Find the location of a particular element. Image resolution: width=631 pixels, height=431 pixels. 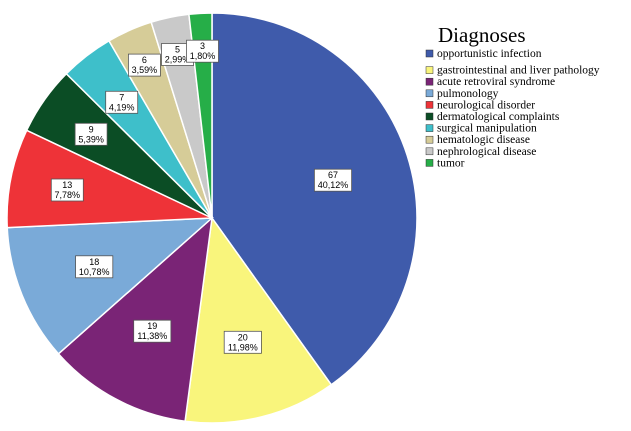

slice-label-6: 95,39% is located at coordinates (91, 134).